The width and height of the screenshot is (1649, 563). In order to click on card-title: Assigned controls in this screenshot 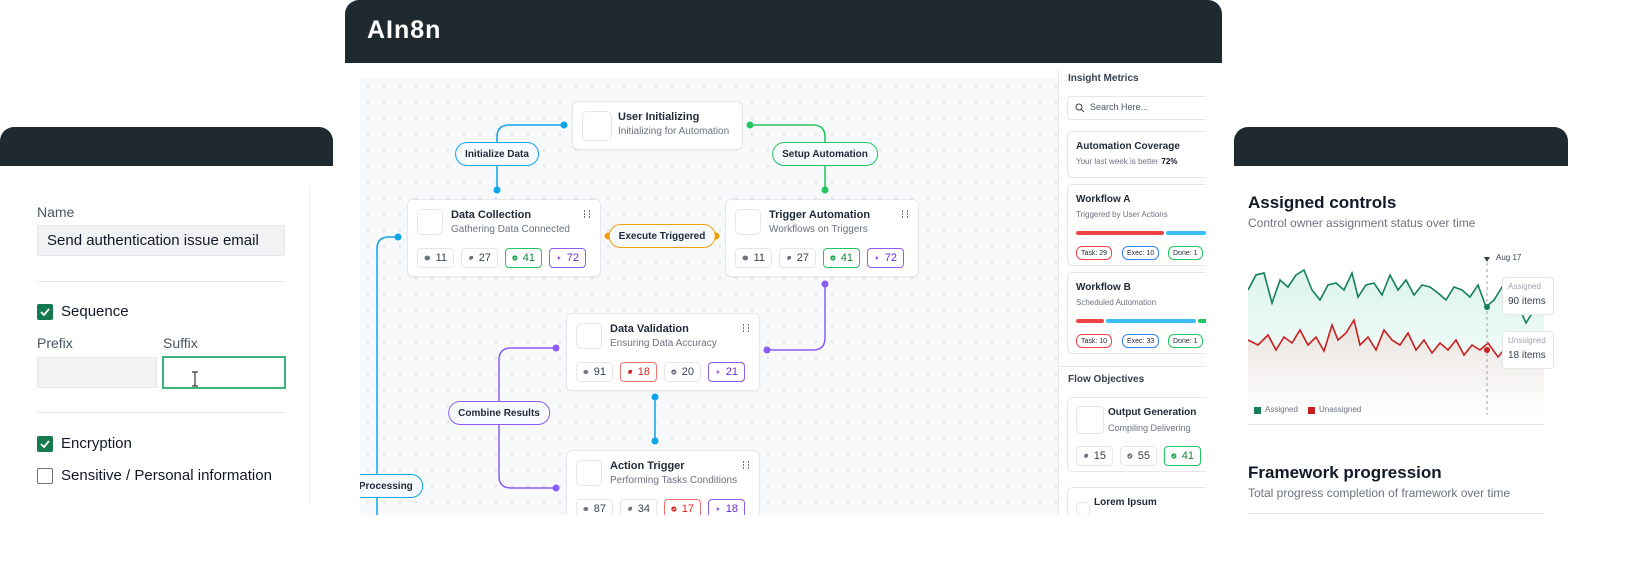, I will do `click(1322, 202)`.